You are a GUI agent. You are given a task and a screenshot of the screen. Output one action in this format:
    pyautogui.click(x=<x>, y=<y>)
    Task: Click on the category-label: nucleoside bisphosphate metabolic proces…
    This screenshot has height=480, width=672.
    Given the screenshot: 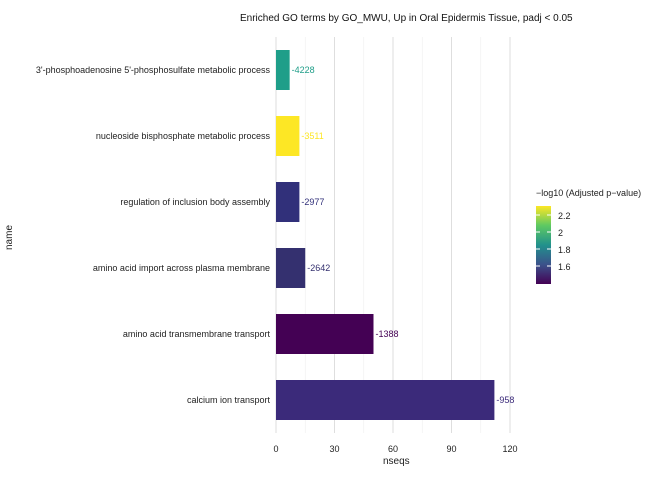 What is the action you would take?
    pyautogui.click(x=183, y=136)
    